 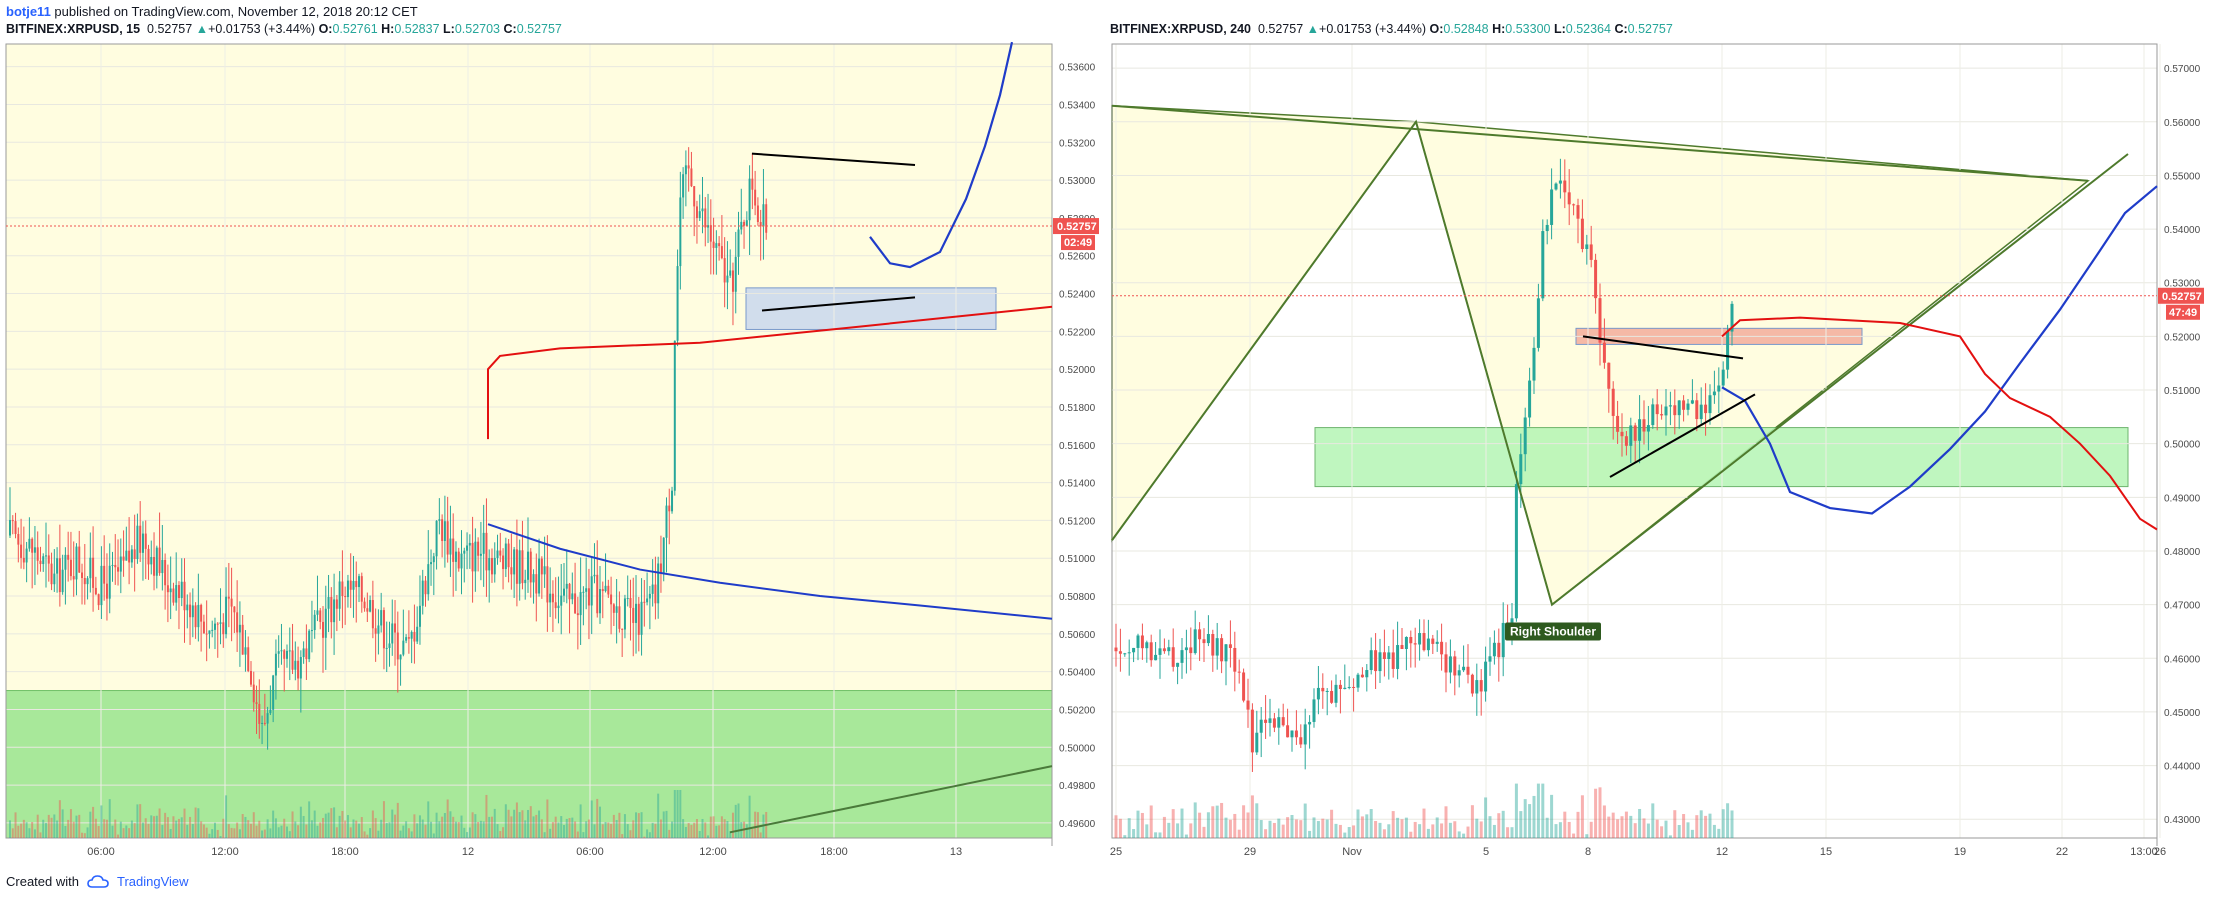 I want to click on y-tick-label: 0.51000, so click(x=2182, y=391).